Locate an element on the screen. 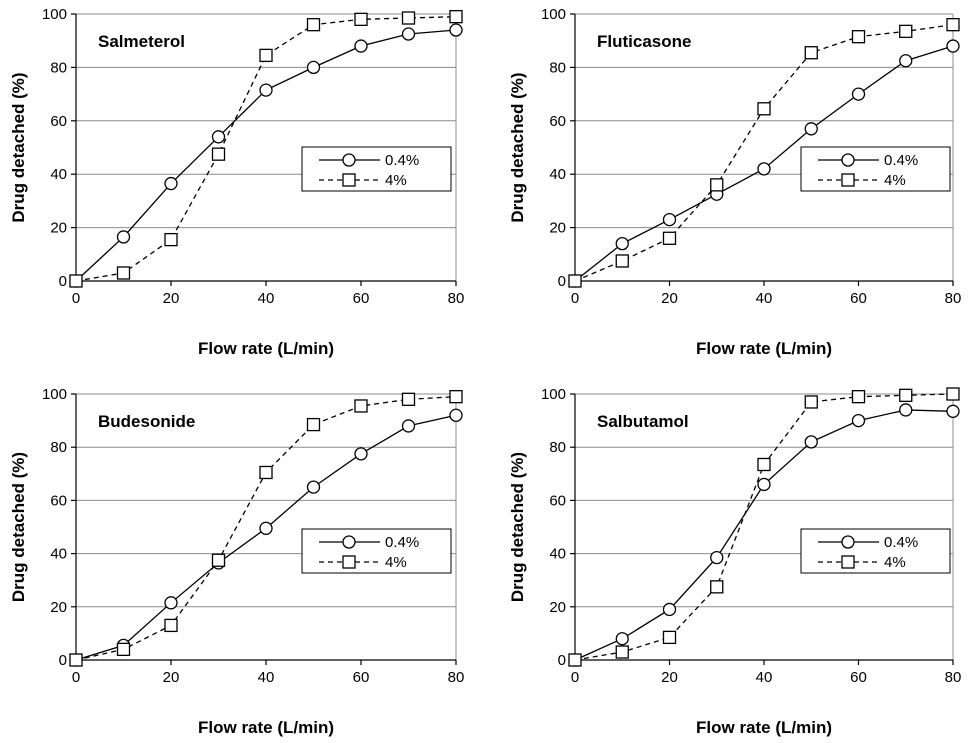 The height and width of the screenshot is (743, 968). panel-title: Salmeterol is located at coordinates (141, 41).